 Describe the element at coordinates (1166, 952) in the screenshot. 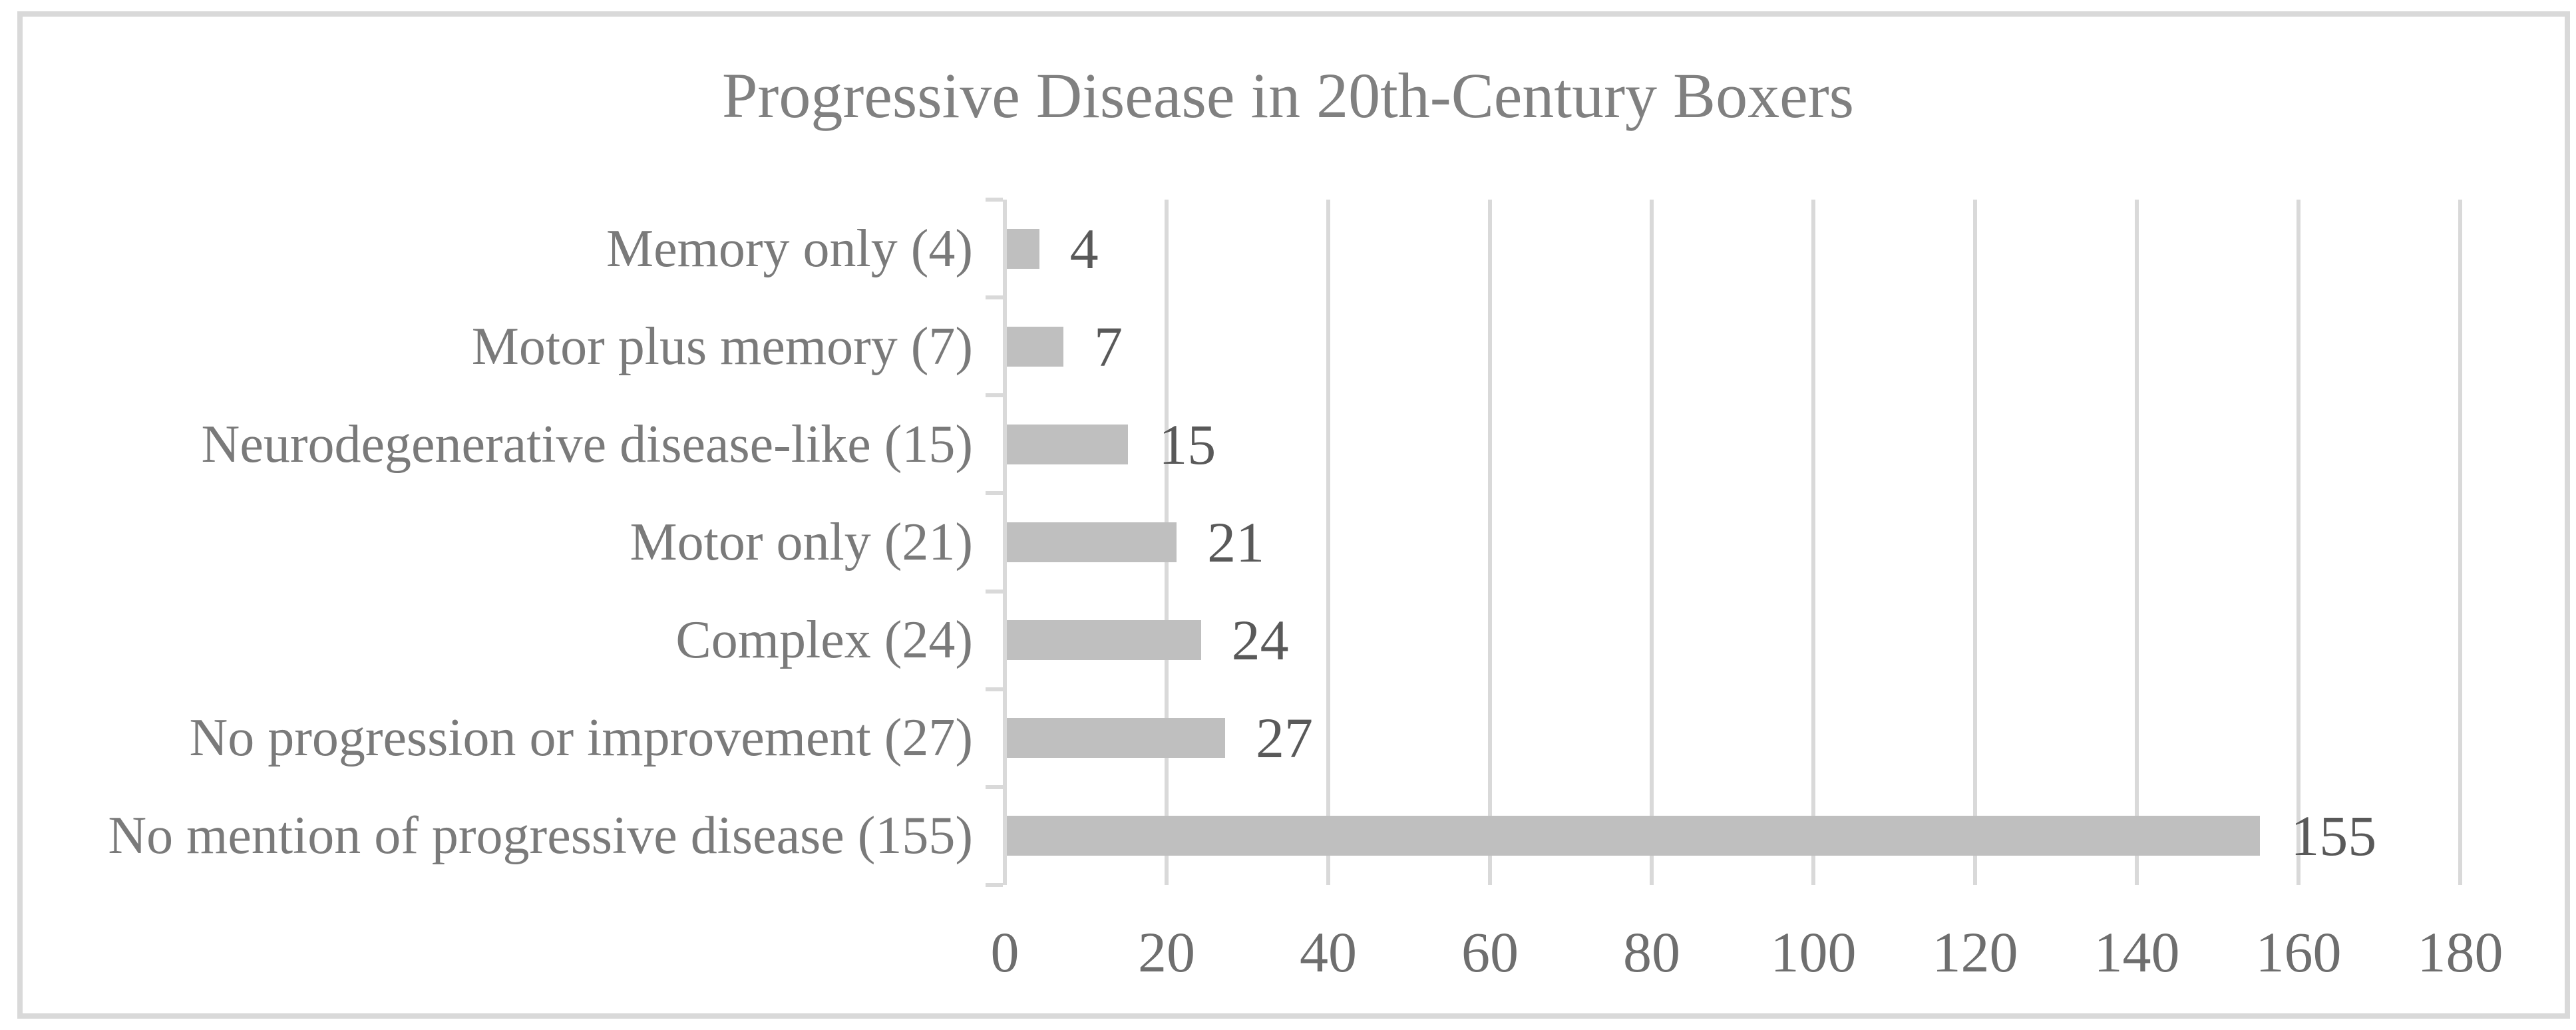

I see `x-axis-tick-label: 20` at that location.